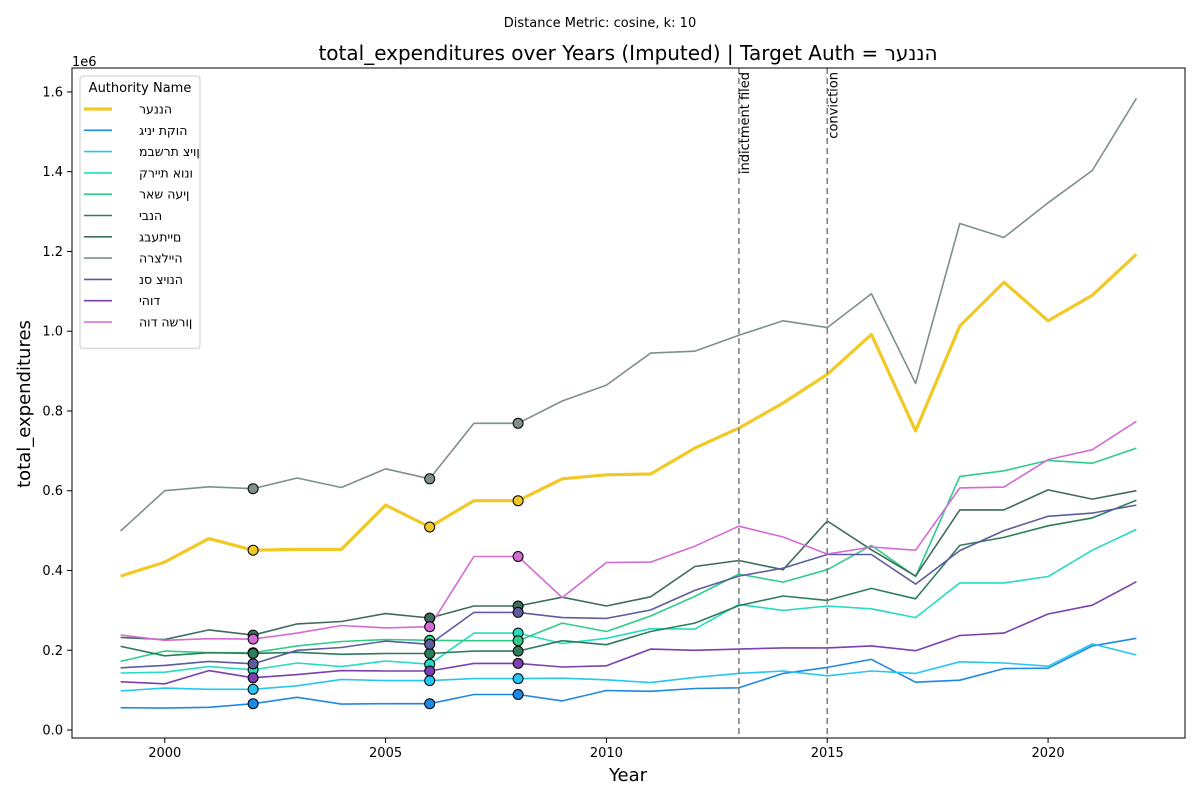 The image size is (1200, 800). Describe the element at coordinates (430, 704) in the screenshot. I see `imputed-marker-1-2006` at that location.